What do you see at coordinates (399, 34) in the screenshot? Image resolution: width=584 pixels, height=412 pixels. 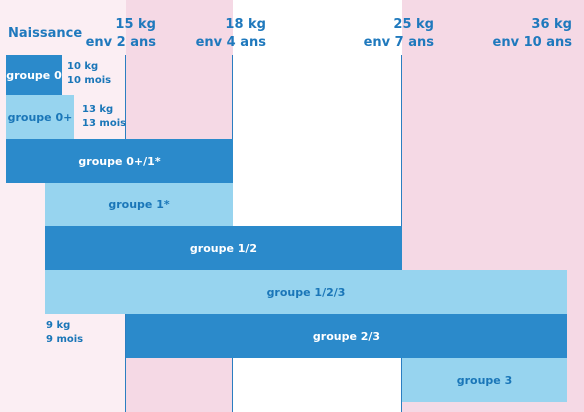 I see `milestone-25kg: 25 kg env 7 ans` at bounding box center [399, 34].